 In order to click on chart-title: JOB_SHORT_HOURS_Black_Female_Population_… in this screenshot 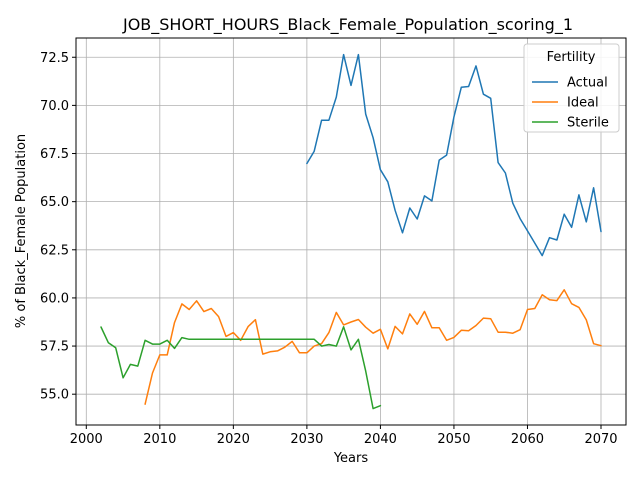, I will do `click(347, 25)`.